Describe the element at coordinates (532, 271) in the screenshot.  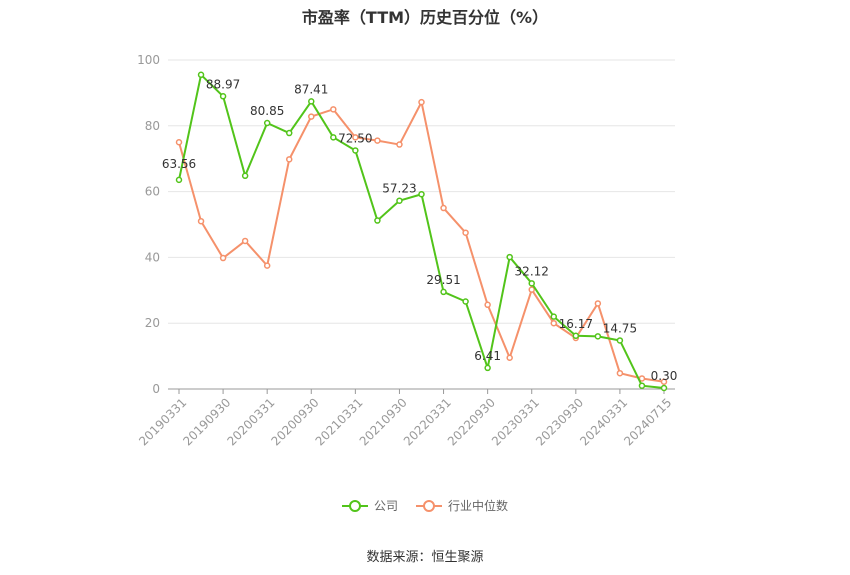
I see `data-label-company: 32.12` at that location.